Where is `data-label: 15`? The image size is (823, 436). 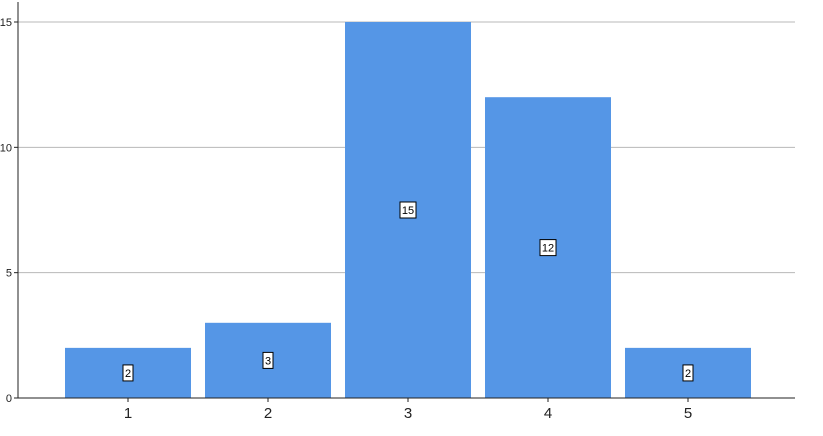 data-label: 15 is located at coordinates (408, 211).